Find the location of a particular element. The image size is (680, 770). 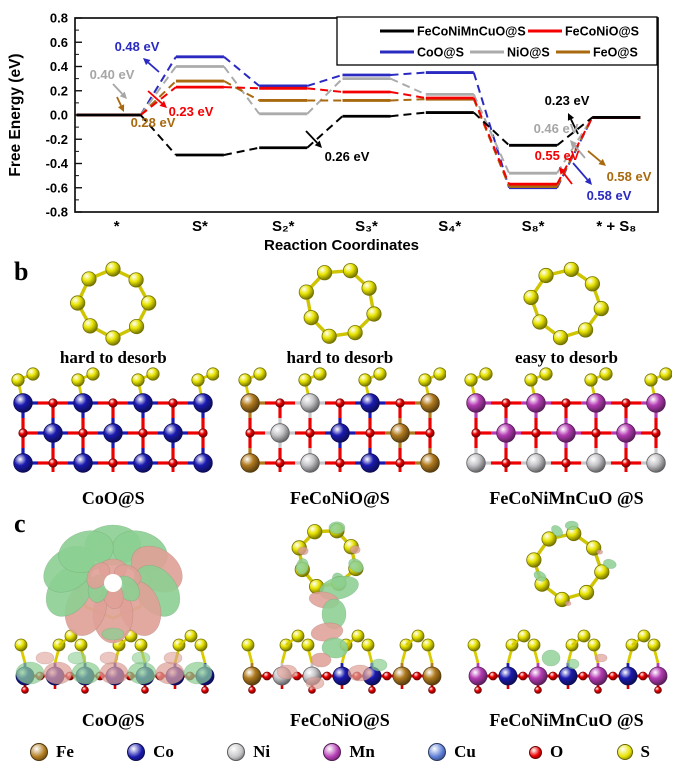

legend-item-co: Co is located at coordinates (150, 752).